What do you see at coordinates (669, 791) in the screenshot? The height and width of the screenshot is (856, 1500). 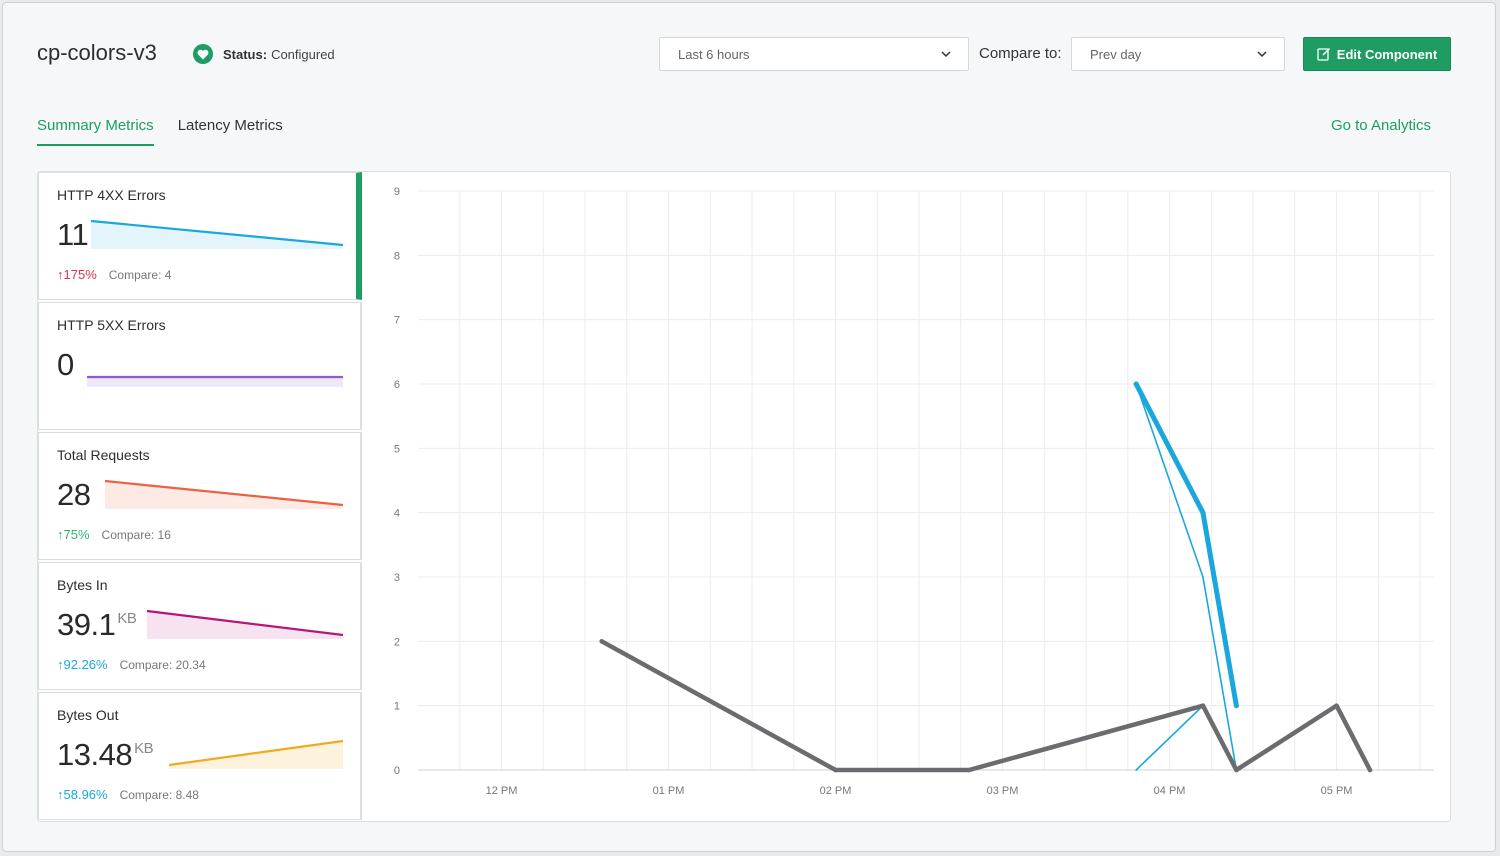 I see `x-tick-label: 01 PM` at bounding box center [669, 791].